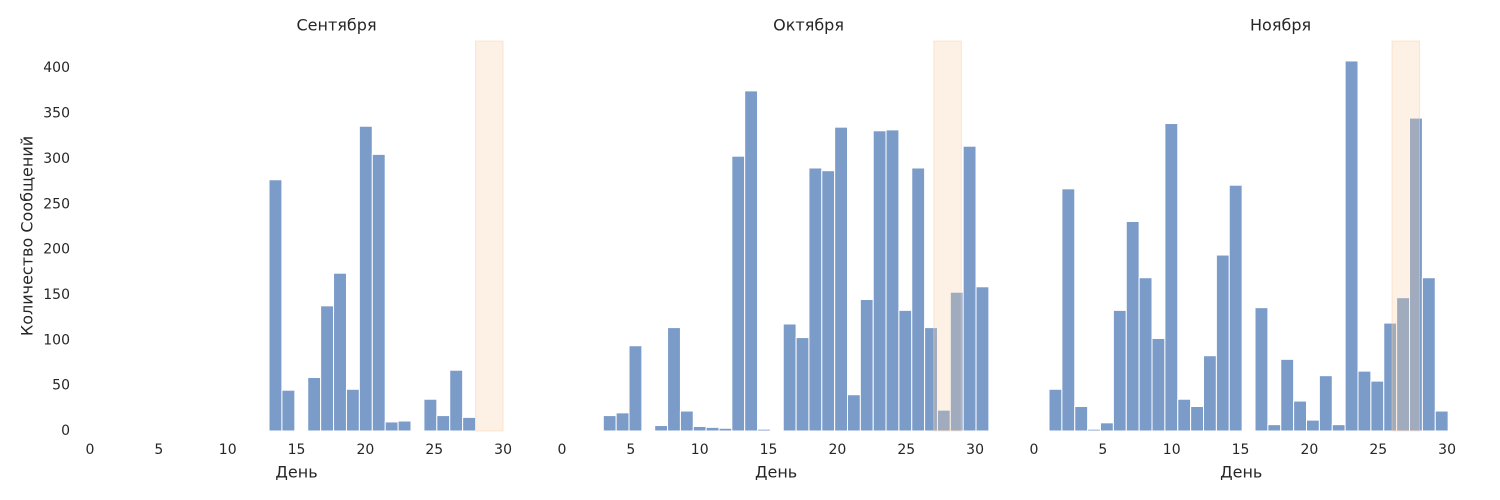 The image size is (1500, 500). Describe the element at coordinates (56, 204) in the screenshot. I see `y-tick-label: 250` at that location.